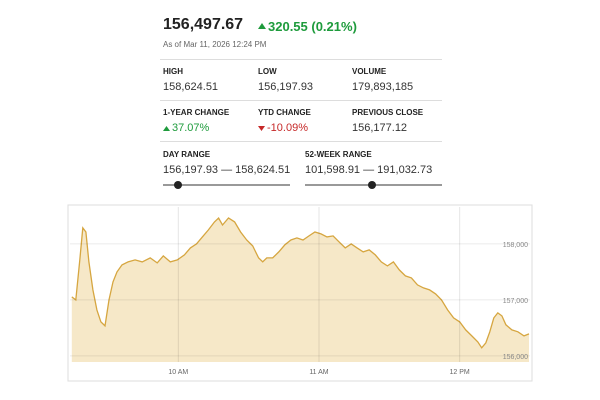 Image resolution: width=600 pixels, height=400 pixels. What do you see at coordinates (287, 128) in the screenshot?
I see `stat-value: -10.09%` at bounding box center [287, 128].